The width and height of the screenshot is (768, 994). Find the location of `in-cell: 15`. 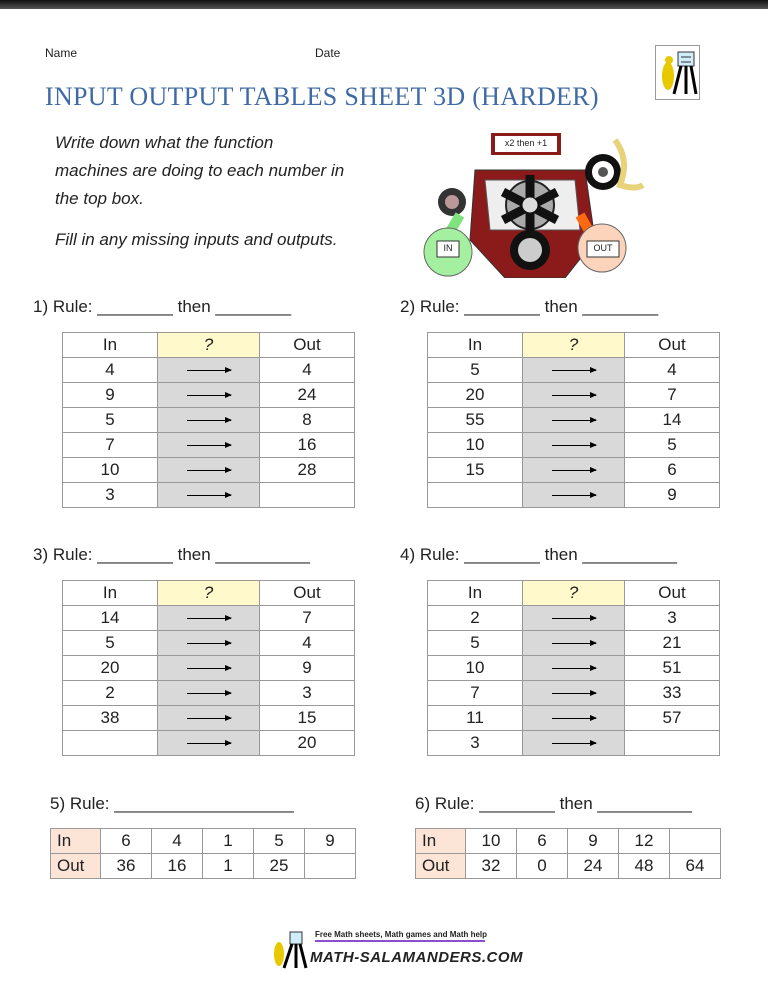

in-cell: 15 is located at coordinates (475, 470).